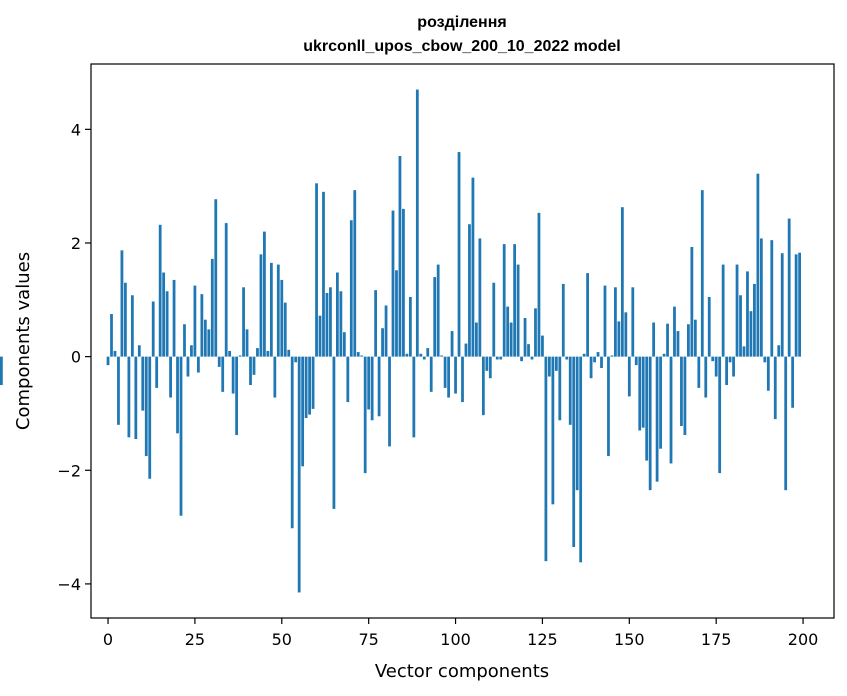  Describe the element at coordinates (76, 129) in the screenshot. I see `y-tick-label: 4` at that location.